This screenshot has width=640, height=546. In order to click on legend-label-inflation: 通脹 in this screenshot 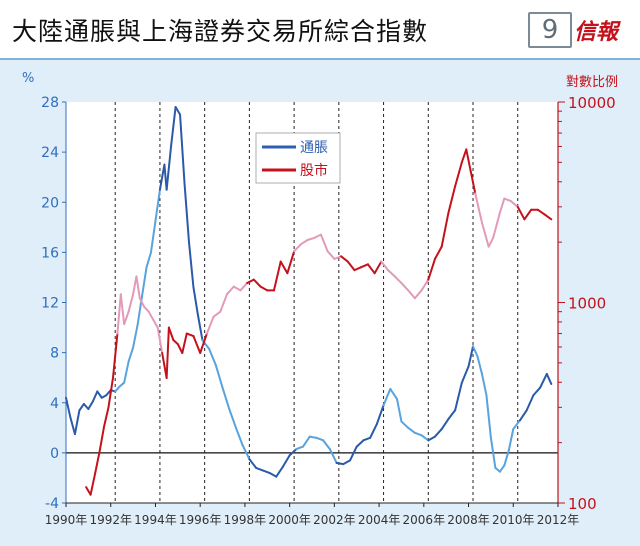, I will do `click(314, 148)`.